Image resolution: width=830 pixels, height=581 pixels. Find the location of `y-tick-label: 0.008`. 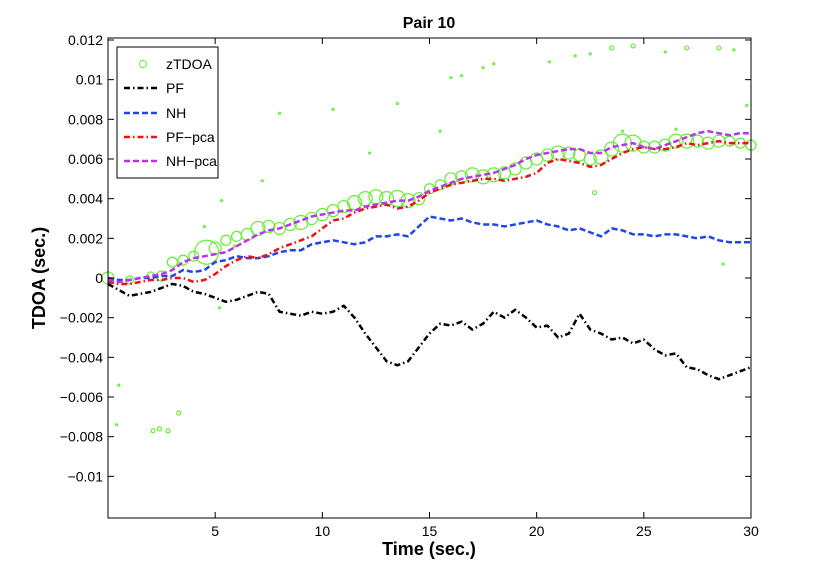

y-tick-label: 0.008 is located at coordinates (85, 119).